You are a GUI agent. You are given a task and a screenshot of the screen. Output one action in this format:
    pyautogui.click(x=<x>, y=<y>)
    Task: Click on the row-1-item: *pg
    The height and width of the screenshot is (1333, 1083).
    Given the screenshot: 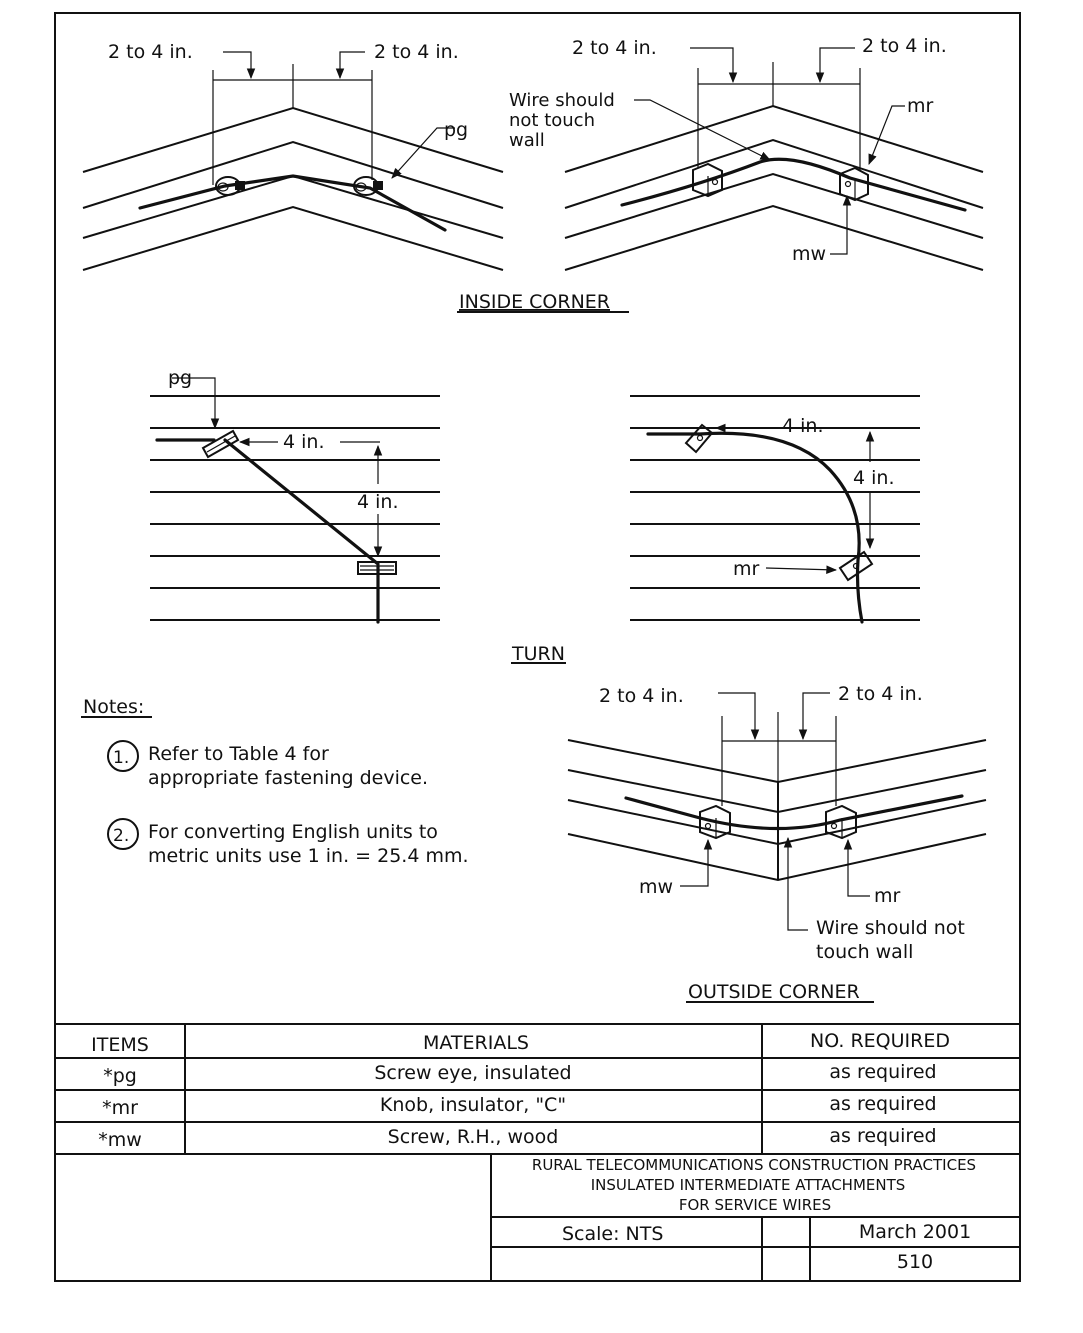 What is the action you would take?
    pyautogui.click(x=120, y=1076)
    